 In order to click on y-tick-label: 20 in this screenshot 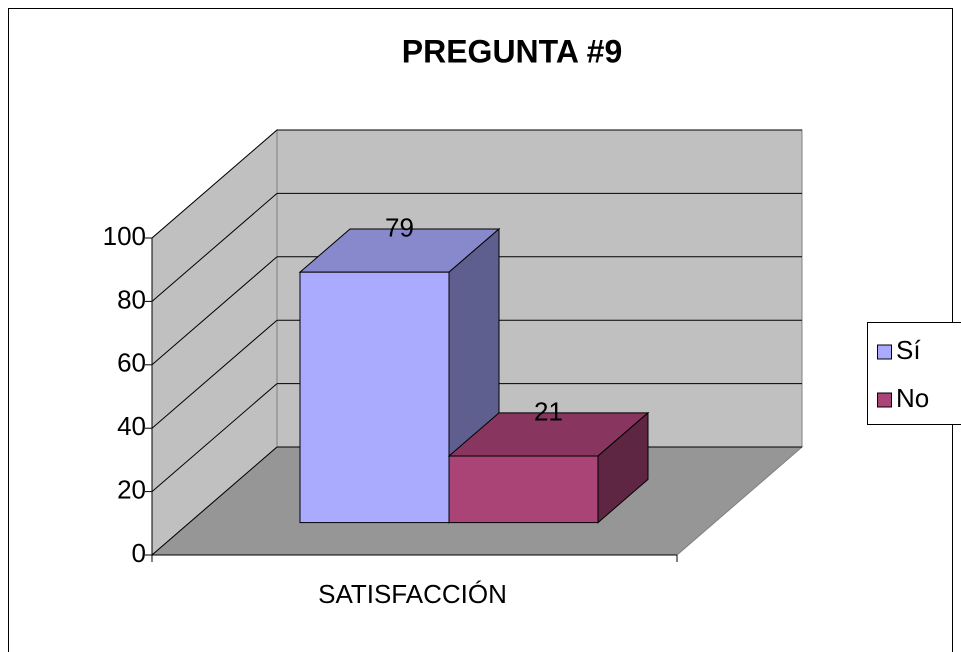, I will do `click(131, 489)`.